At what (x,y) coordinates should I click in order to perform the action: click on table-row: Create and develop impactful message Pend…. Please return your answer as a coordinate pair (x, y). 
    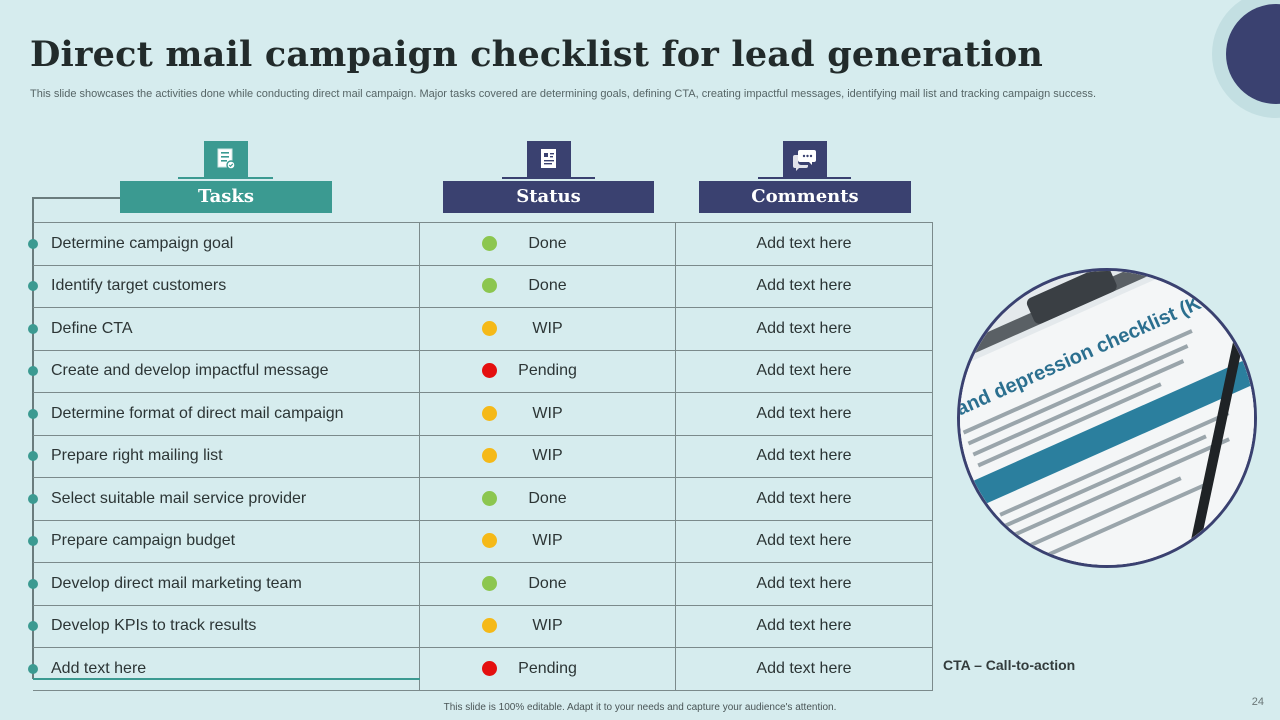
    Looking at the image, I should click on (480, 370).